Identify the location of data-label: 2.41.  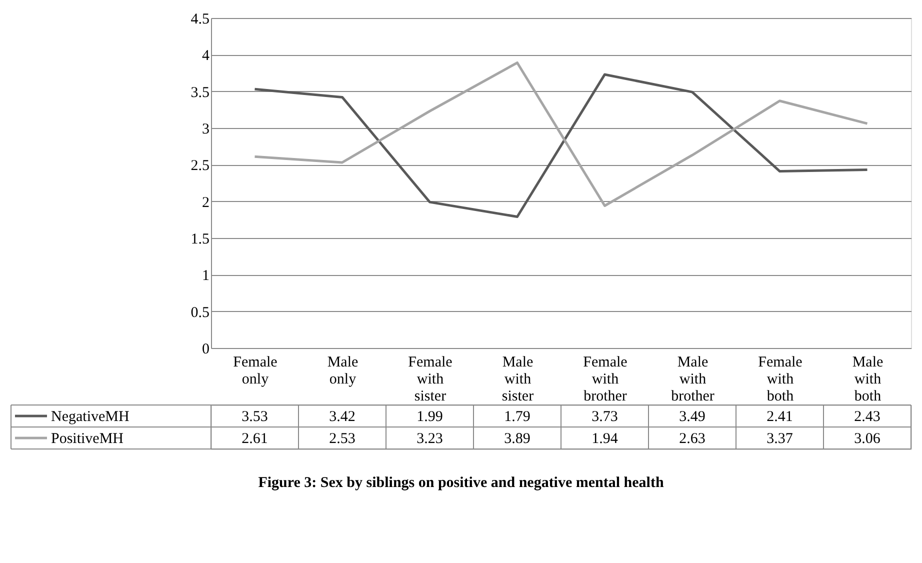
(779, 417).